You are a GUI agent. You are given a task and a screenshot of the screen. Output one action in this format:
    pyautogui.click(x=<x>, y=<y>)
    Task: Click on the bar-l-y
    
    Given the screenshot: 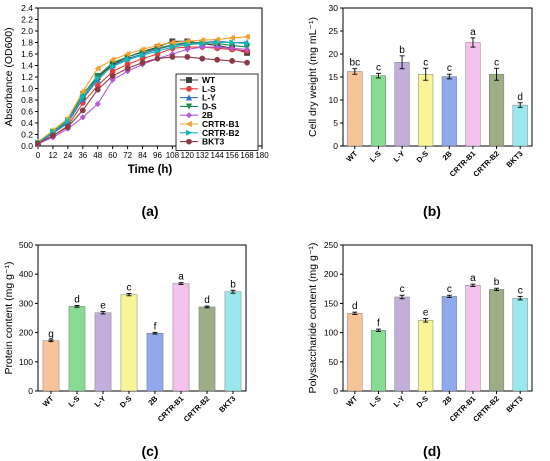 What is the action you would take?
    pyautogui.click(x=402, y=344)
    